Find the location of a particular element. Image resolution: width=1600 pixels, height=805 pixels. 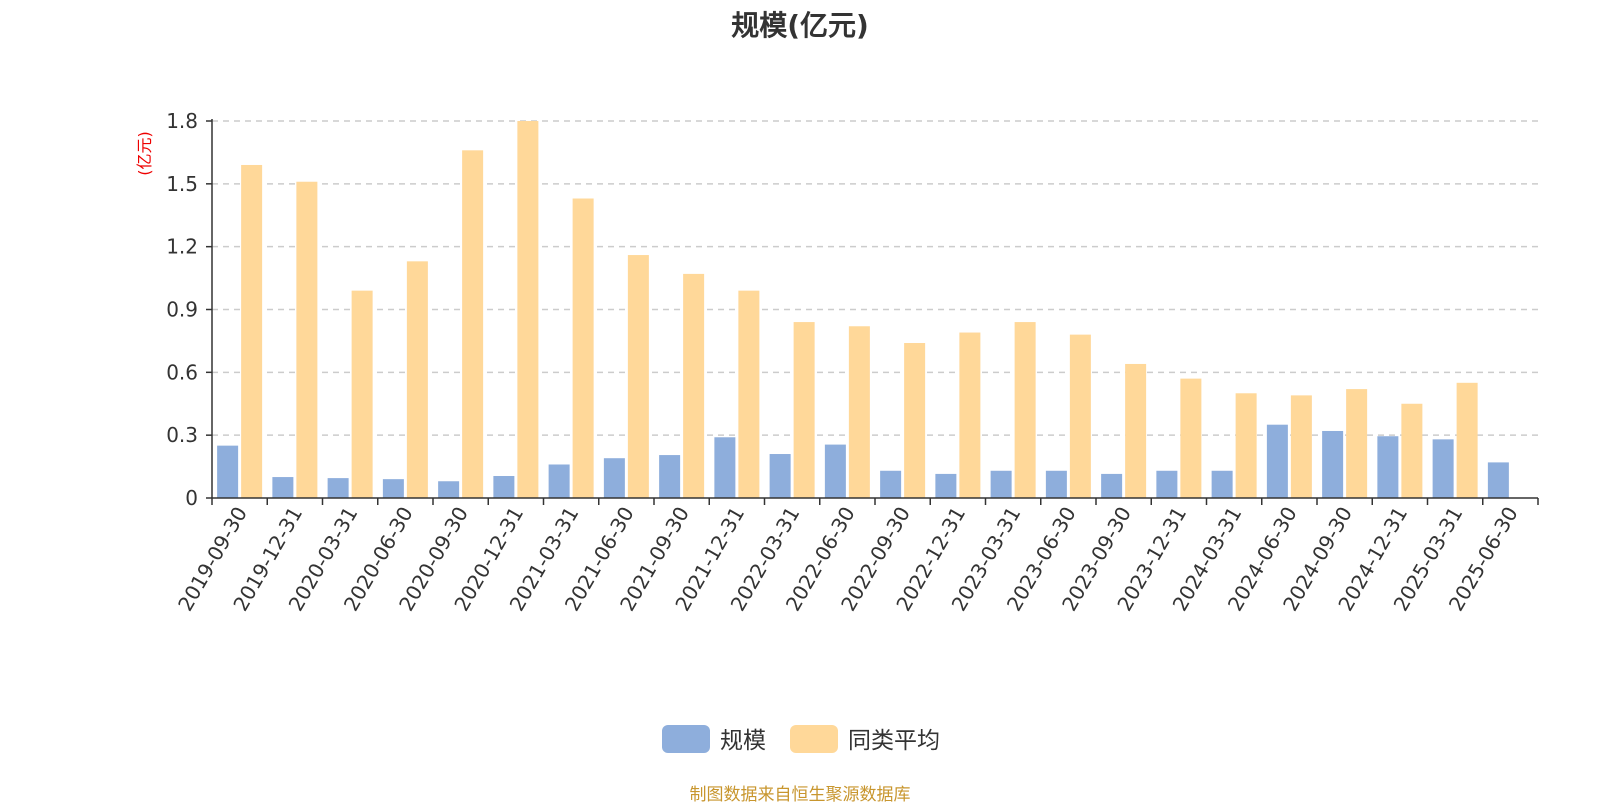

y-tick-label: 0.3 is located at coordinates (182, 435).